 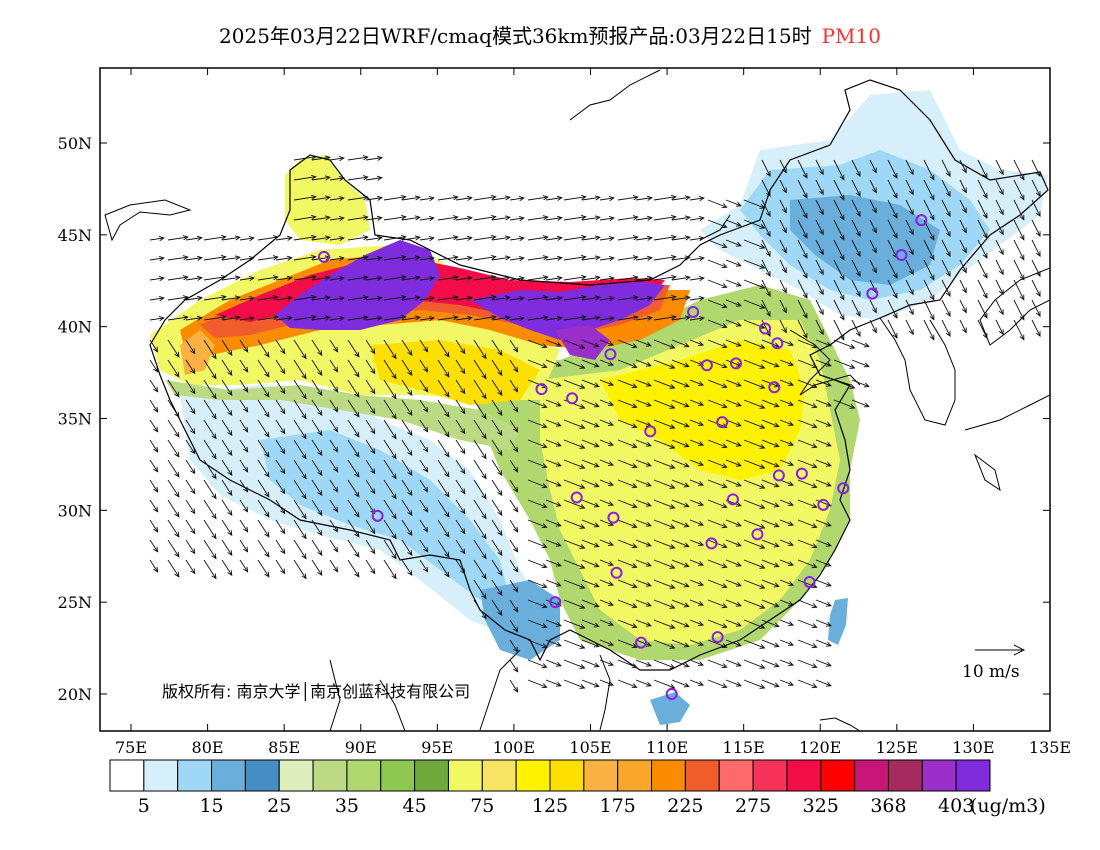 I want to click on west-outline, so click(x=148, y=220).